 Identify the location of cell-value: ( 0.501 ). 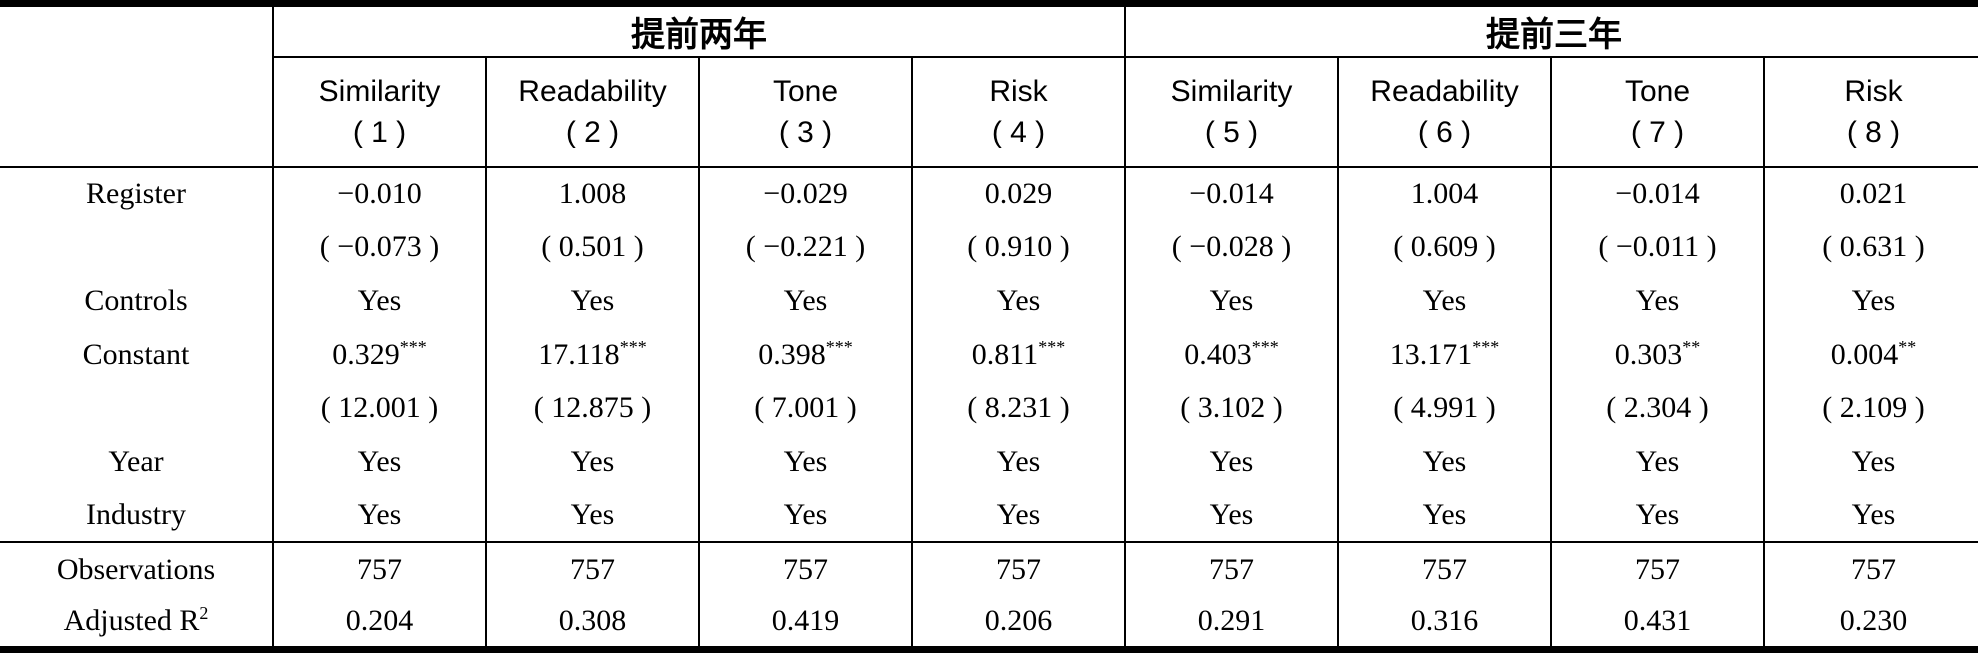
(592, 247).